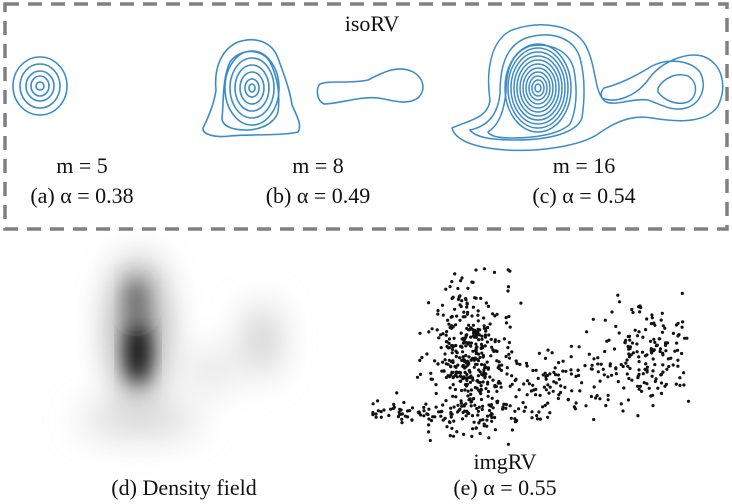 This screenshot has height=504, width=732. What do you see at coordinates (318, 195) in the screenshot?
I see `panel-b-caption: (b) α = 0.49` at bounding box center [318, 195].